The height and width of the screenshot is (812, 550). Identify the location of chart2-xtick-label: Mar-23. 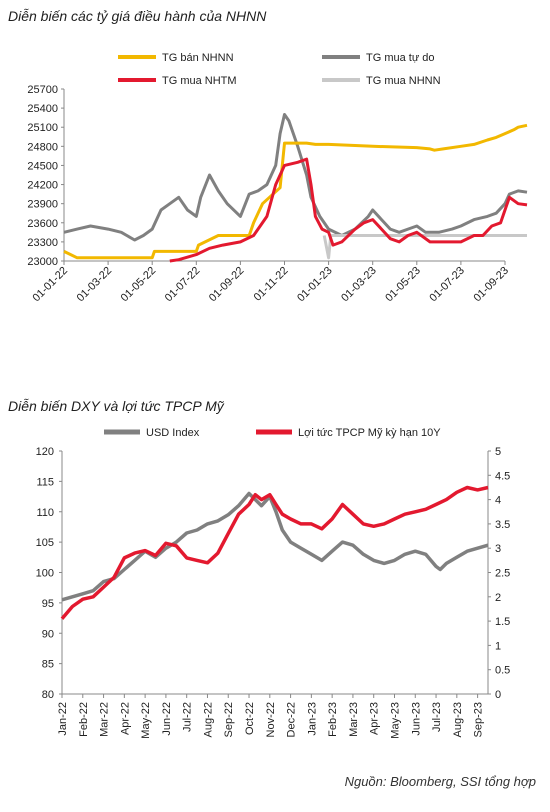
(354, 719).